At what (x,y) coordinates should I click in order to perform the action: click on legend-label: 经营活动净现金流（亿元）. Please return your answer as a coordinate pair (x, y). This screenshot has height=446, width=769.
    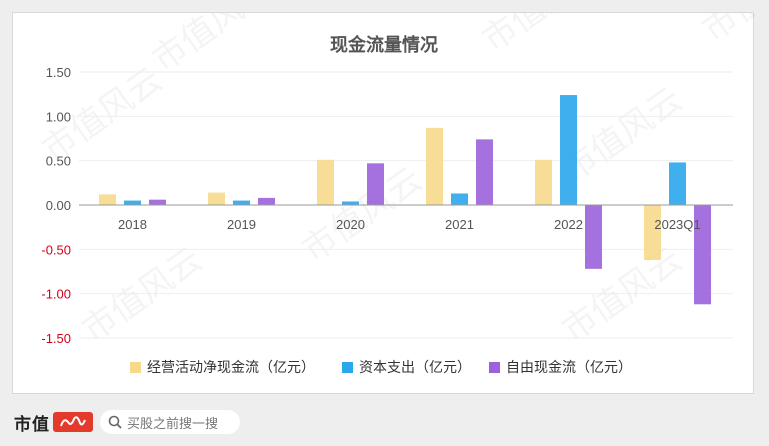
    Looking at the image, I should click on (231, 367).